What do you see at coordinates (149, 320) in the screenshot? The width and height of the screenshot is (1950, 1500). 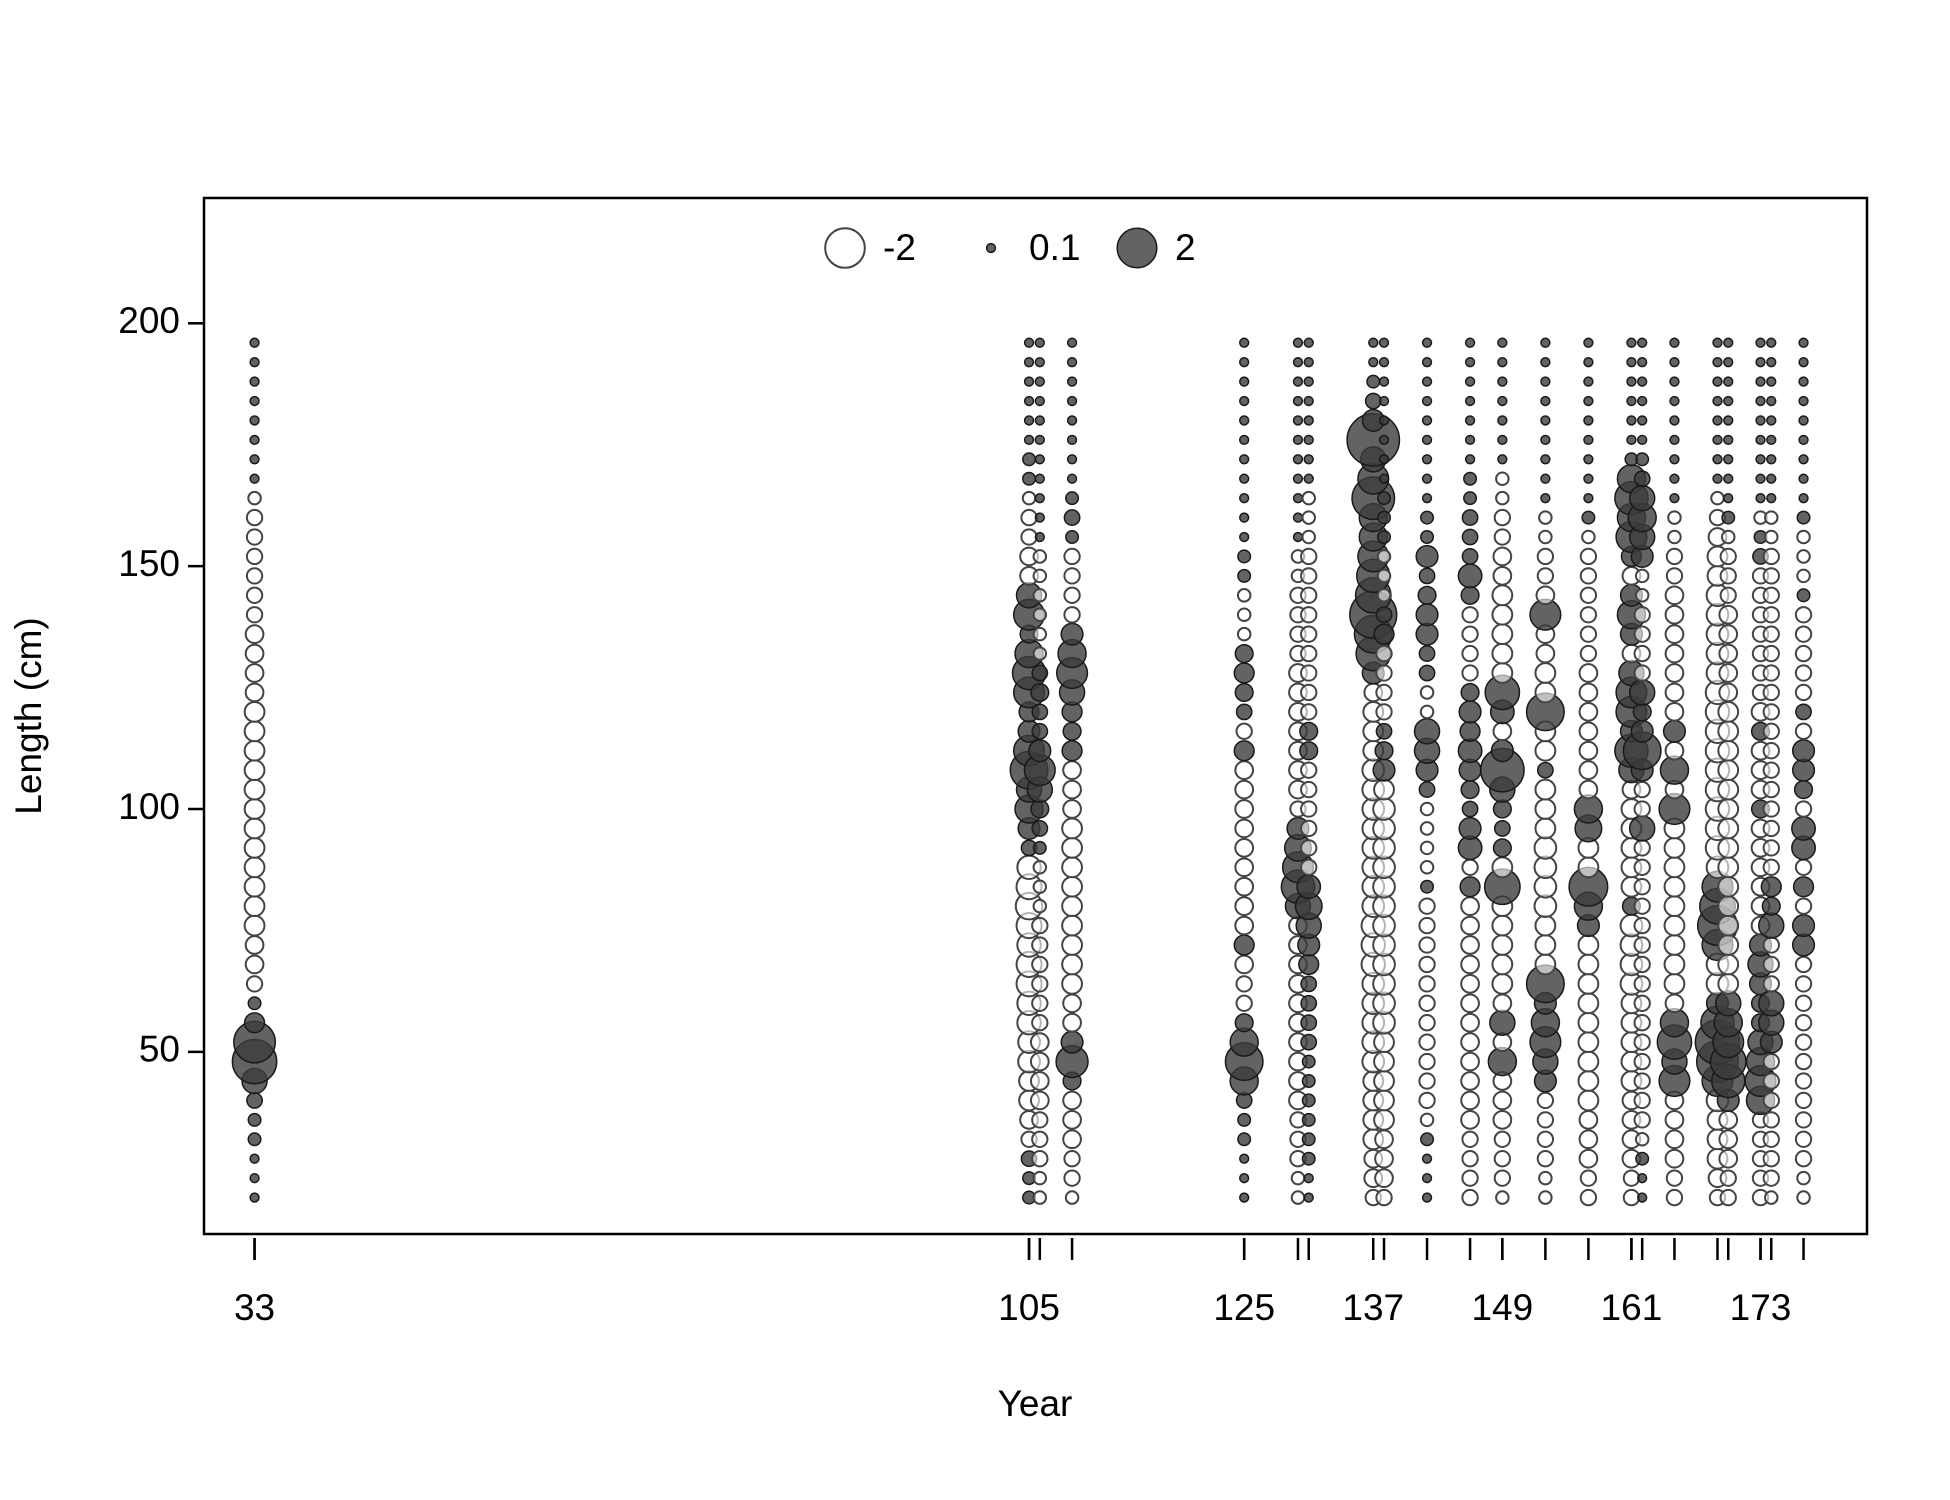 I see `y-tick-label: 200` at bounding box center [149, 320].